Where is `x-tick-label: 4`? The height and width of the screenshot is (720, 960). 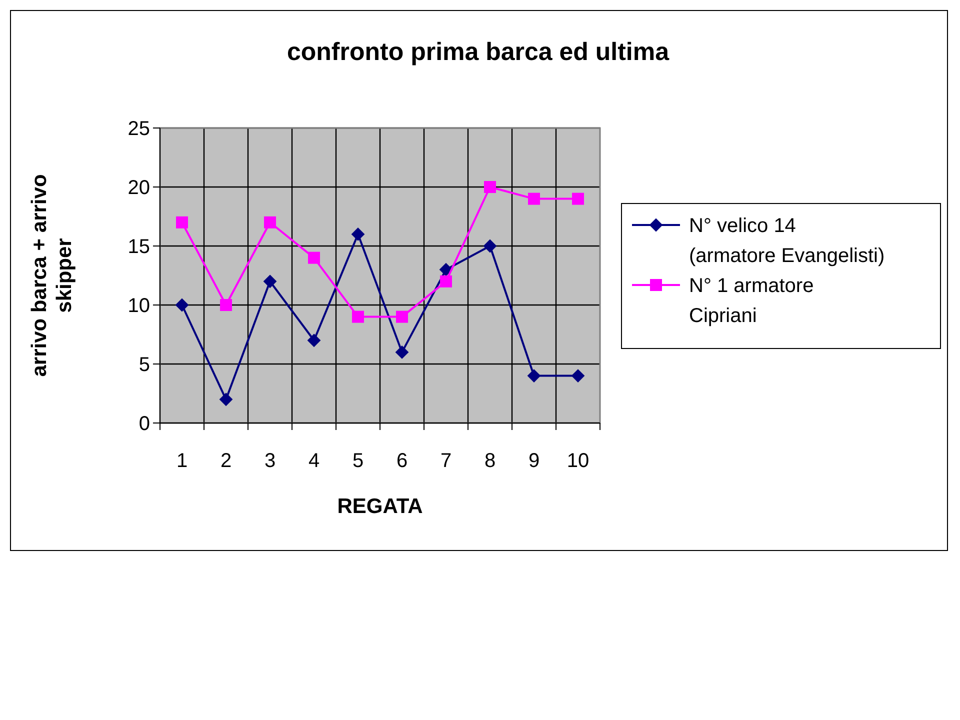 x-tick-label: 4 is located at coordinates (314, 461).